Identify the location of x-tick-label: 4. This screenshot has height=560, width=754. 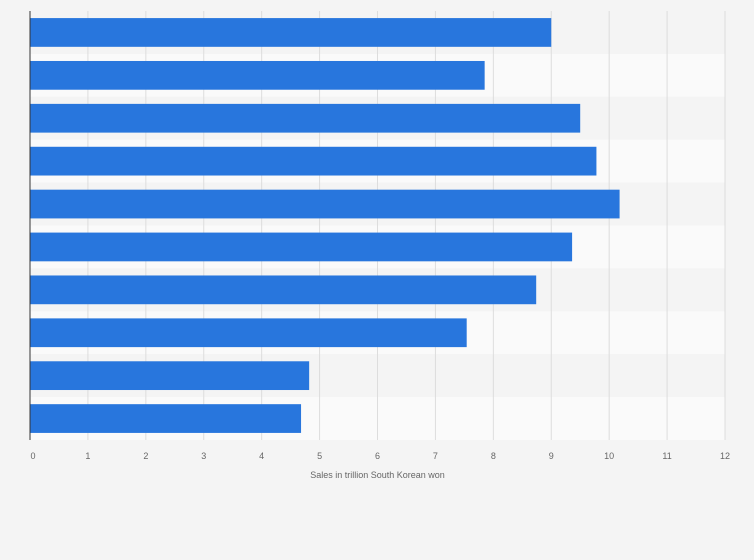
(261, 456).